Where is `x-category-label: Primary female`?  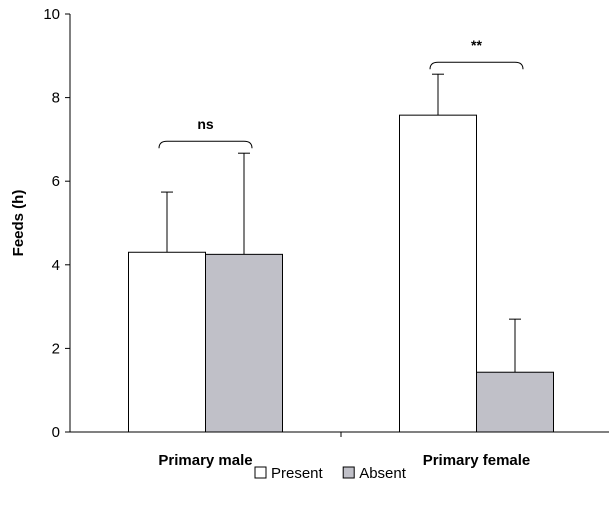 x-category-label: Primary female is located at coordinates (477, 460).